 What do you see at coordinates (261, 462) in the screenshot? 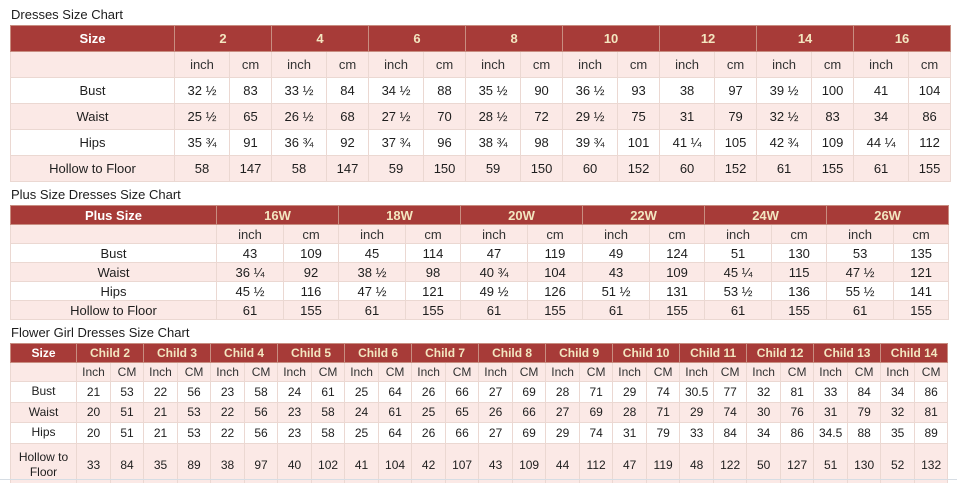
I see `measurement-value-cell: 97` at bounding box center [261, 462].